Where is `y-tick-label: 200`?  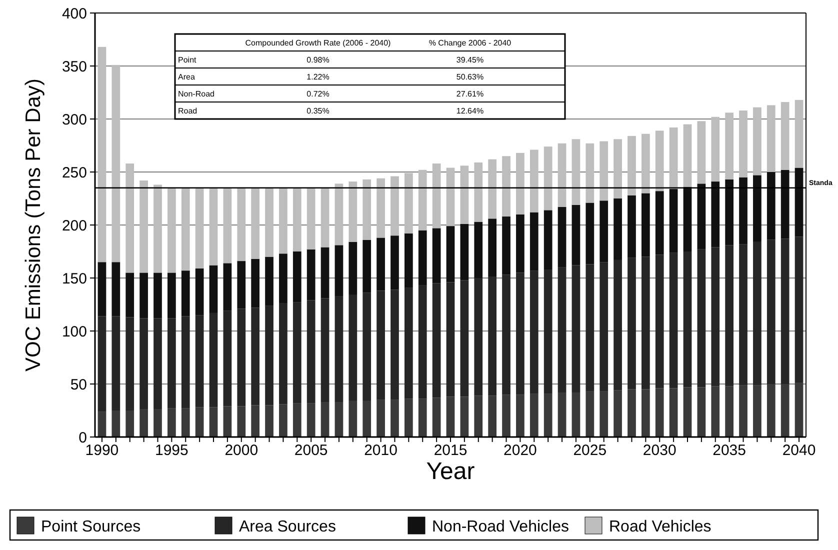 y-tick-label: 200 is located at coordinates (74, 225).